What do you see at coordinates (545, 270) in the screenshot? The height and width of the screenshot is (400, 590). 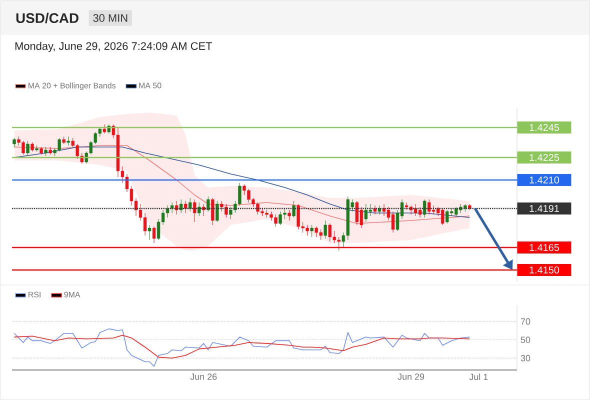 I see `ref-line-label: 1.4150` at bounding box center [545, 270].